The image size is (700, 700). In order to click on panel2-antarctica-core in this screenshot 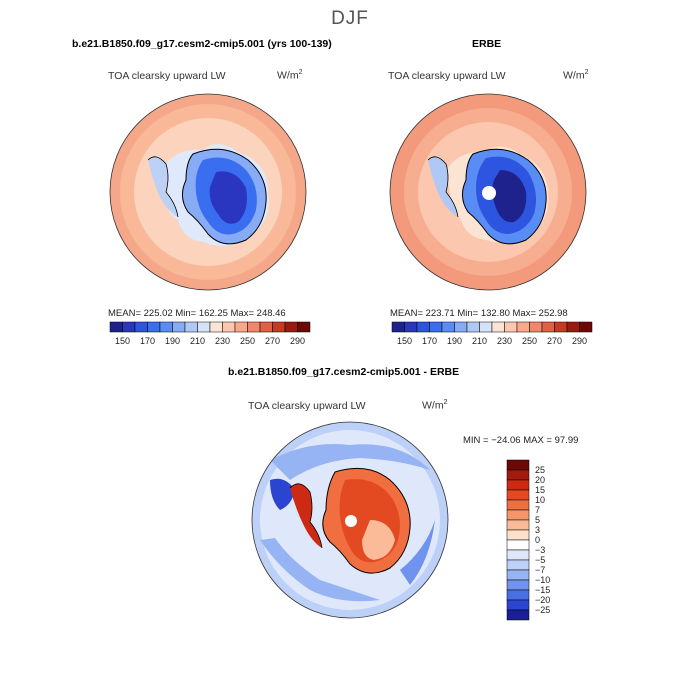, I will do `click(509, 196)`.